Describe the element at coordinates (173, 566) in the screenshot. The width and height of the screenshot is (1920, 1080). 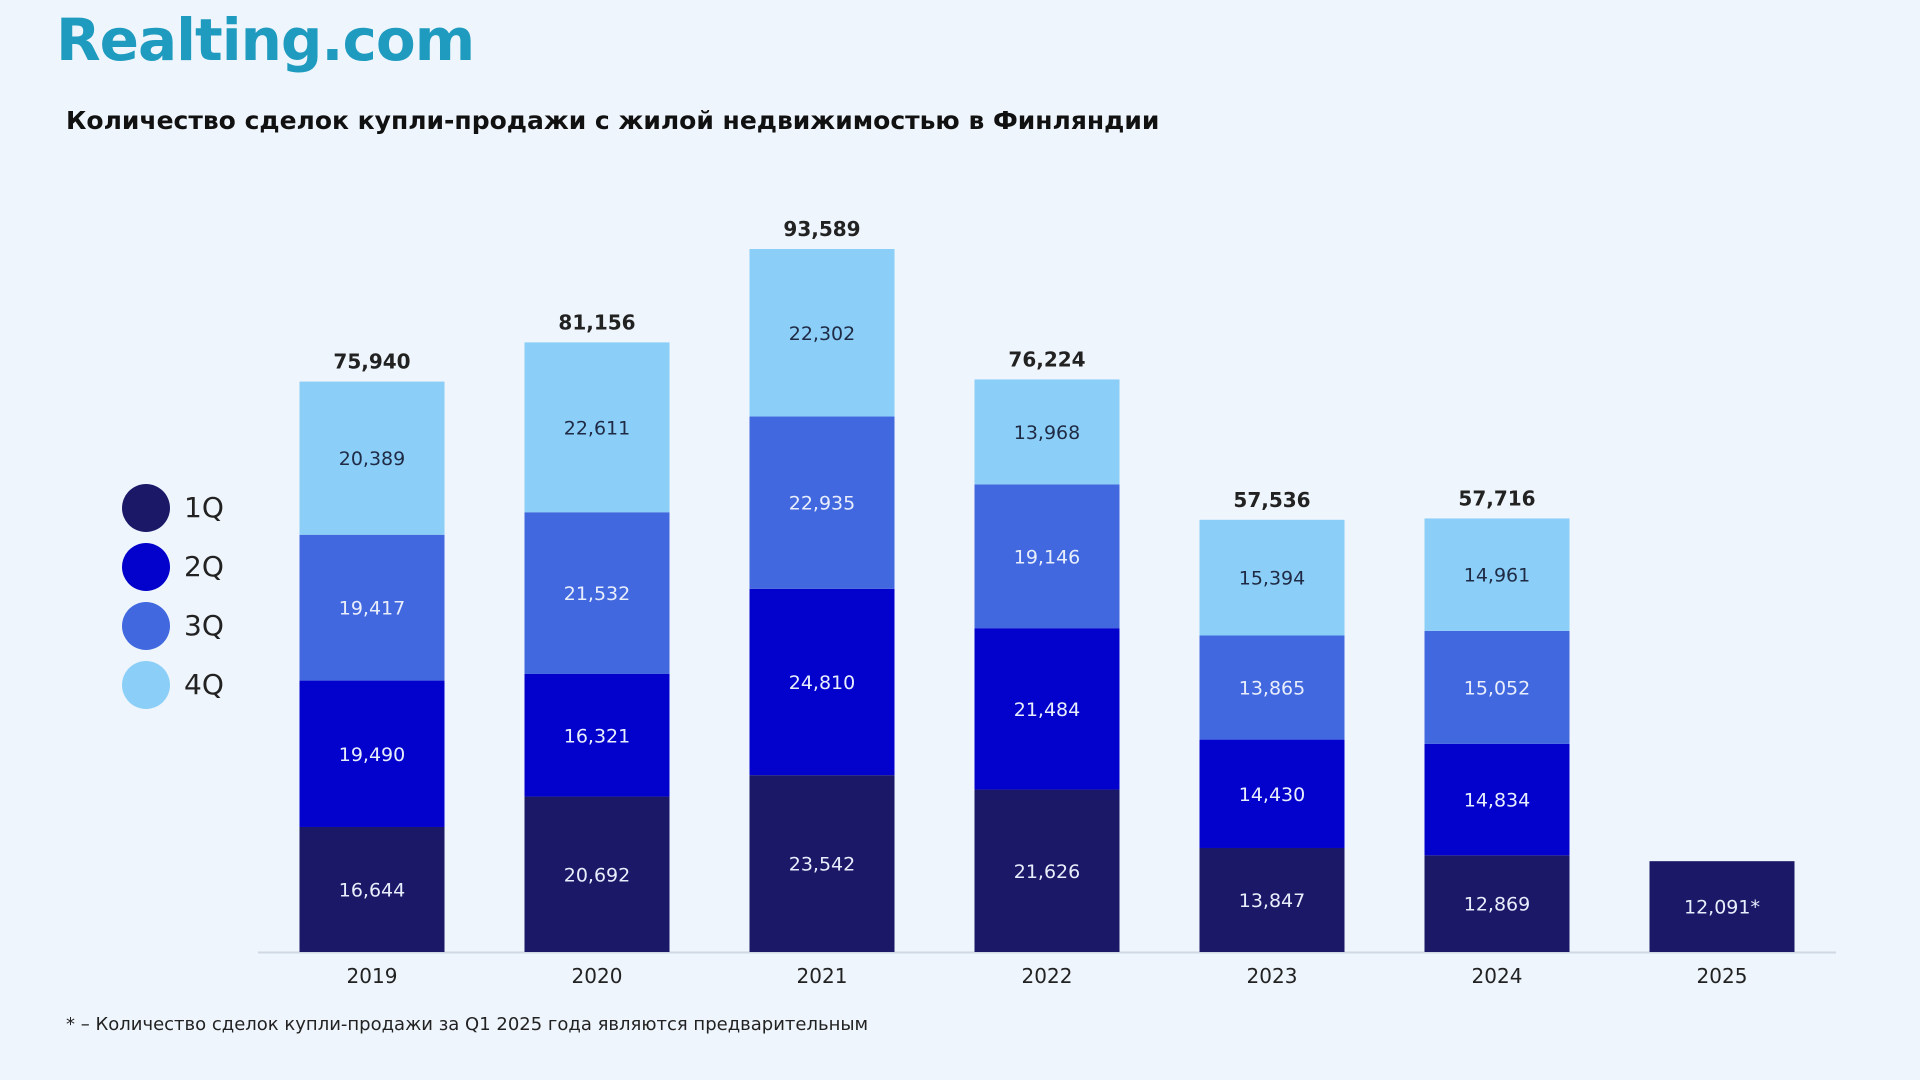
I see `legend-item-2q: 2Q` at that location.